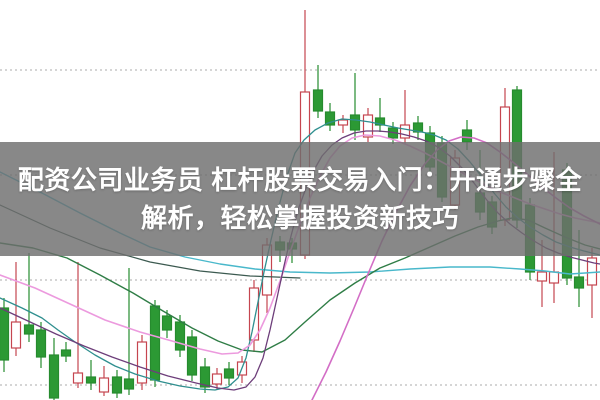  Describe the element at coordinates (300, 180) in the screenshot. I see `title-line-1: 配资公司业务员 杠杆股票交易入门：开通步骤全` at that location.